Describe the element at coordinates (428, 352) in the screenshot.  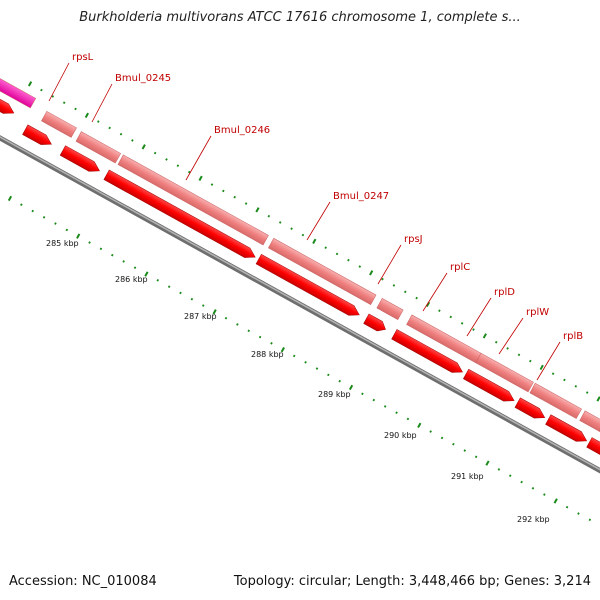
I see `feature-gene-rplC` at that location.